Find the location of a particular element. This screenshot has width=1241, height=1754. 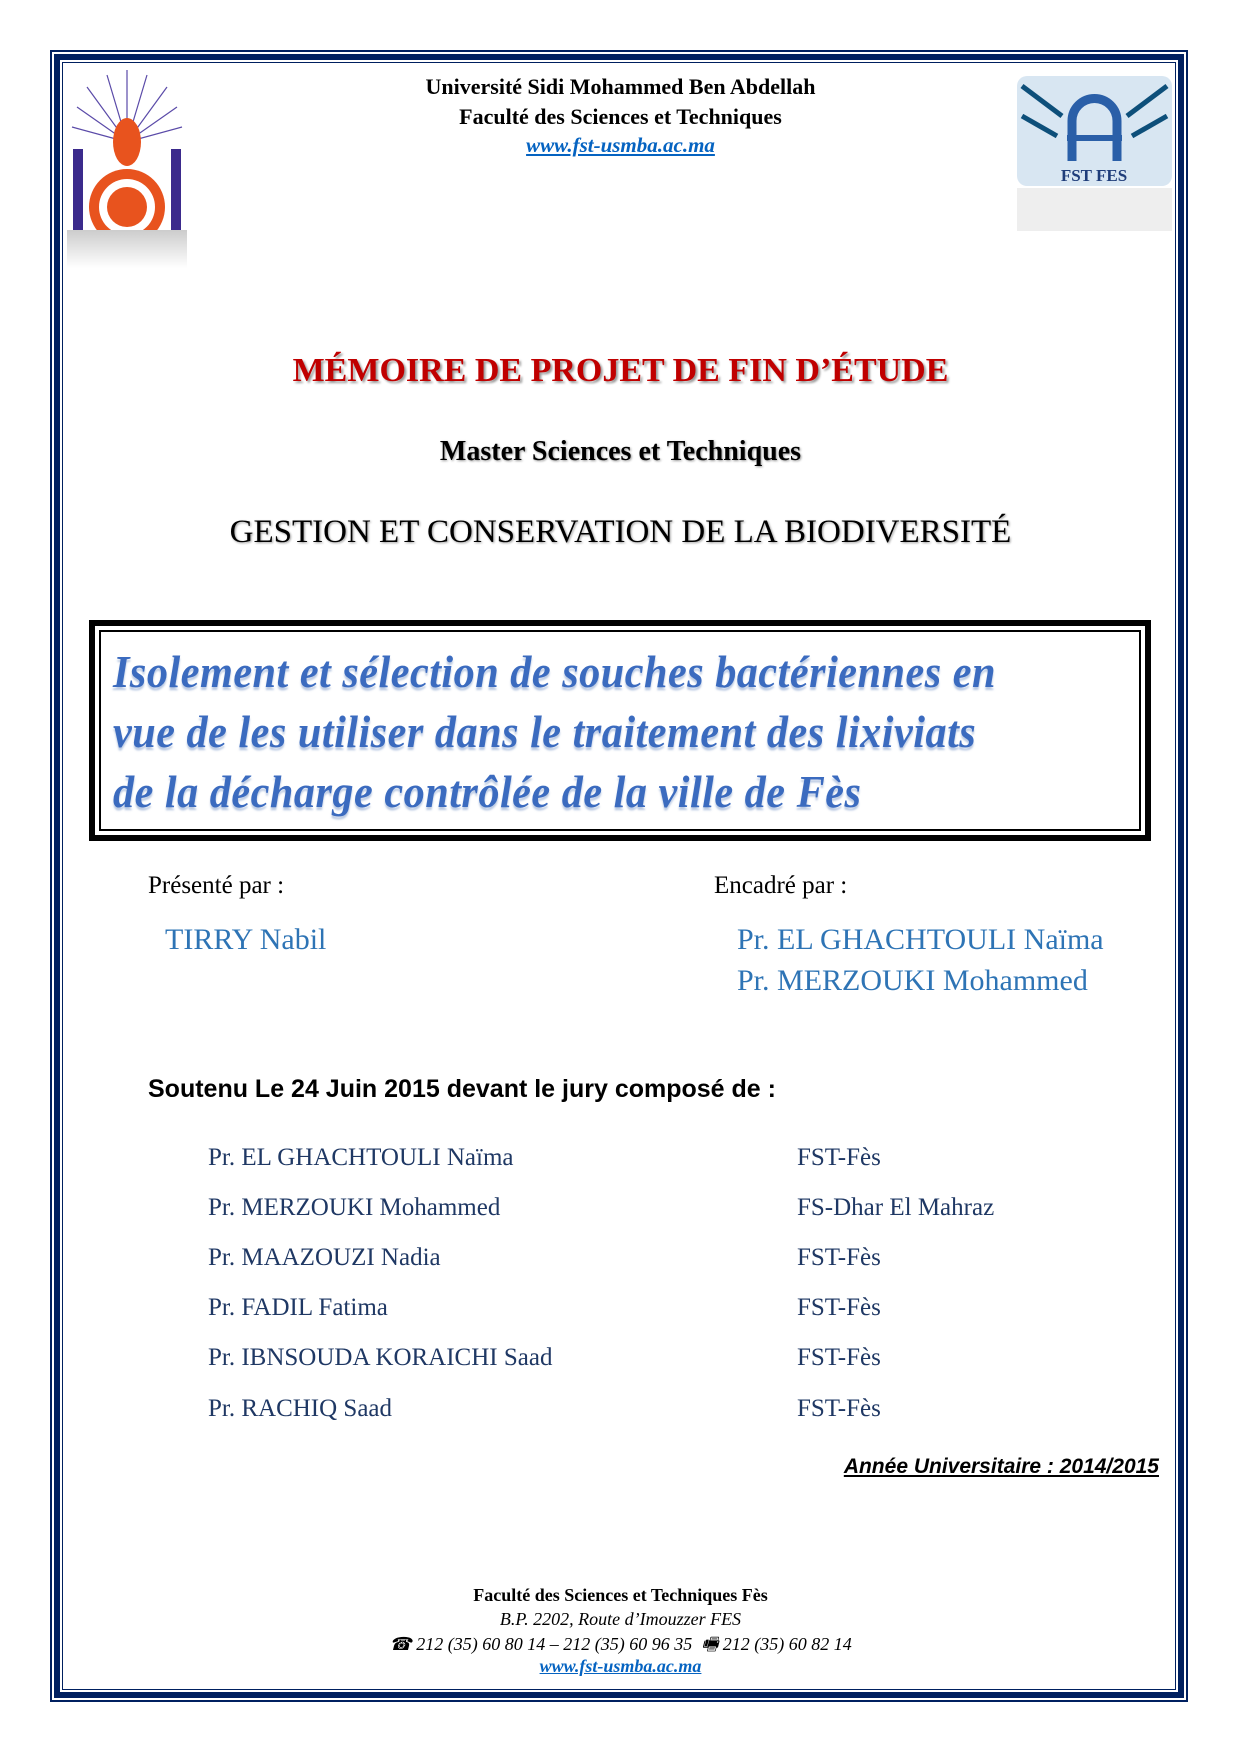

footer-faculty: Faculté des Sciences et Techniques Fès is located at coordinates (620, 1595).